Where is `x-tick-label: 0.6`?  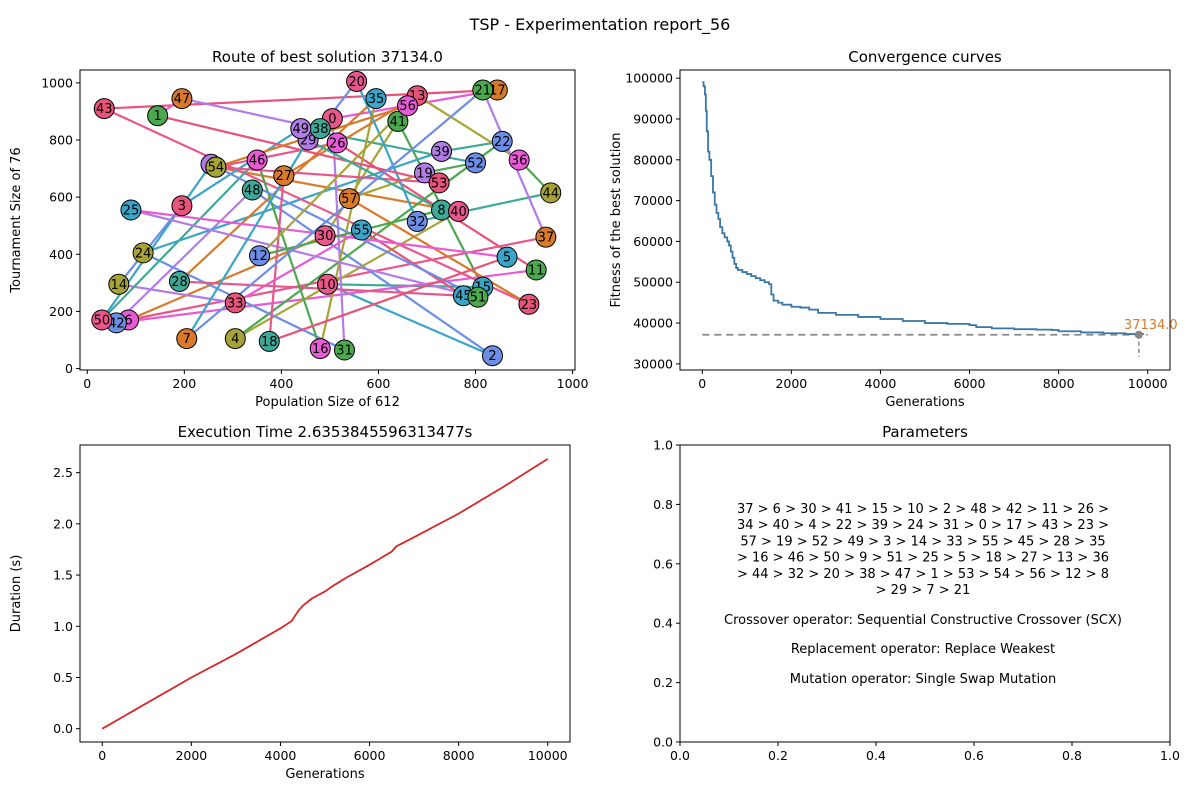
x-tick-label: 0.6 is located at coordinates (974, 755).